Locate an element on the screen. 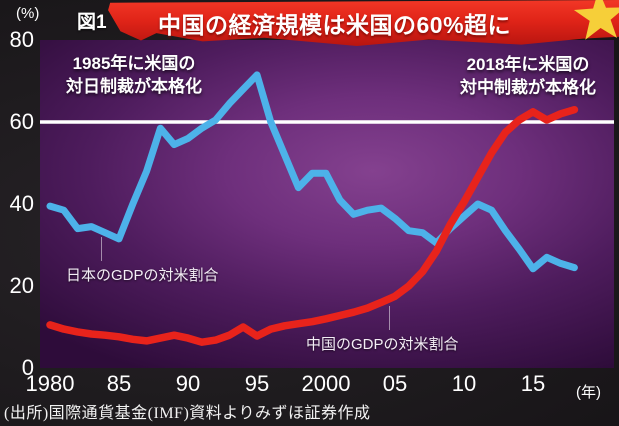 This screenshot has width=619, height=426. japan-label-leader-line is located at coordinates (101, 249).